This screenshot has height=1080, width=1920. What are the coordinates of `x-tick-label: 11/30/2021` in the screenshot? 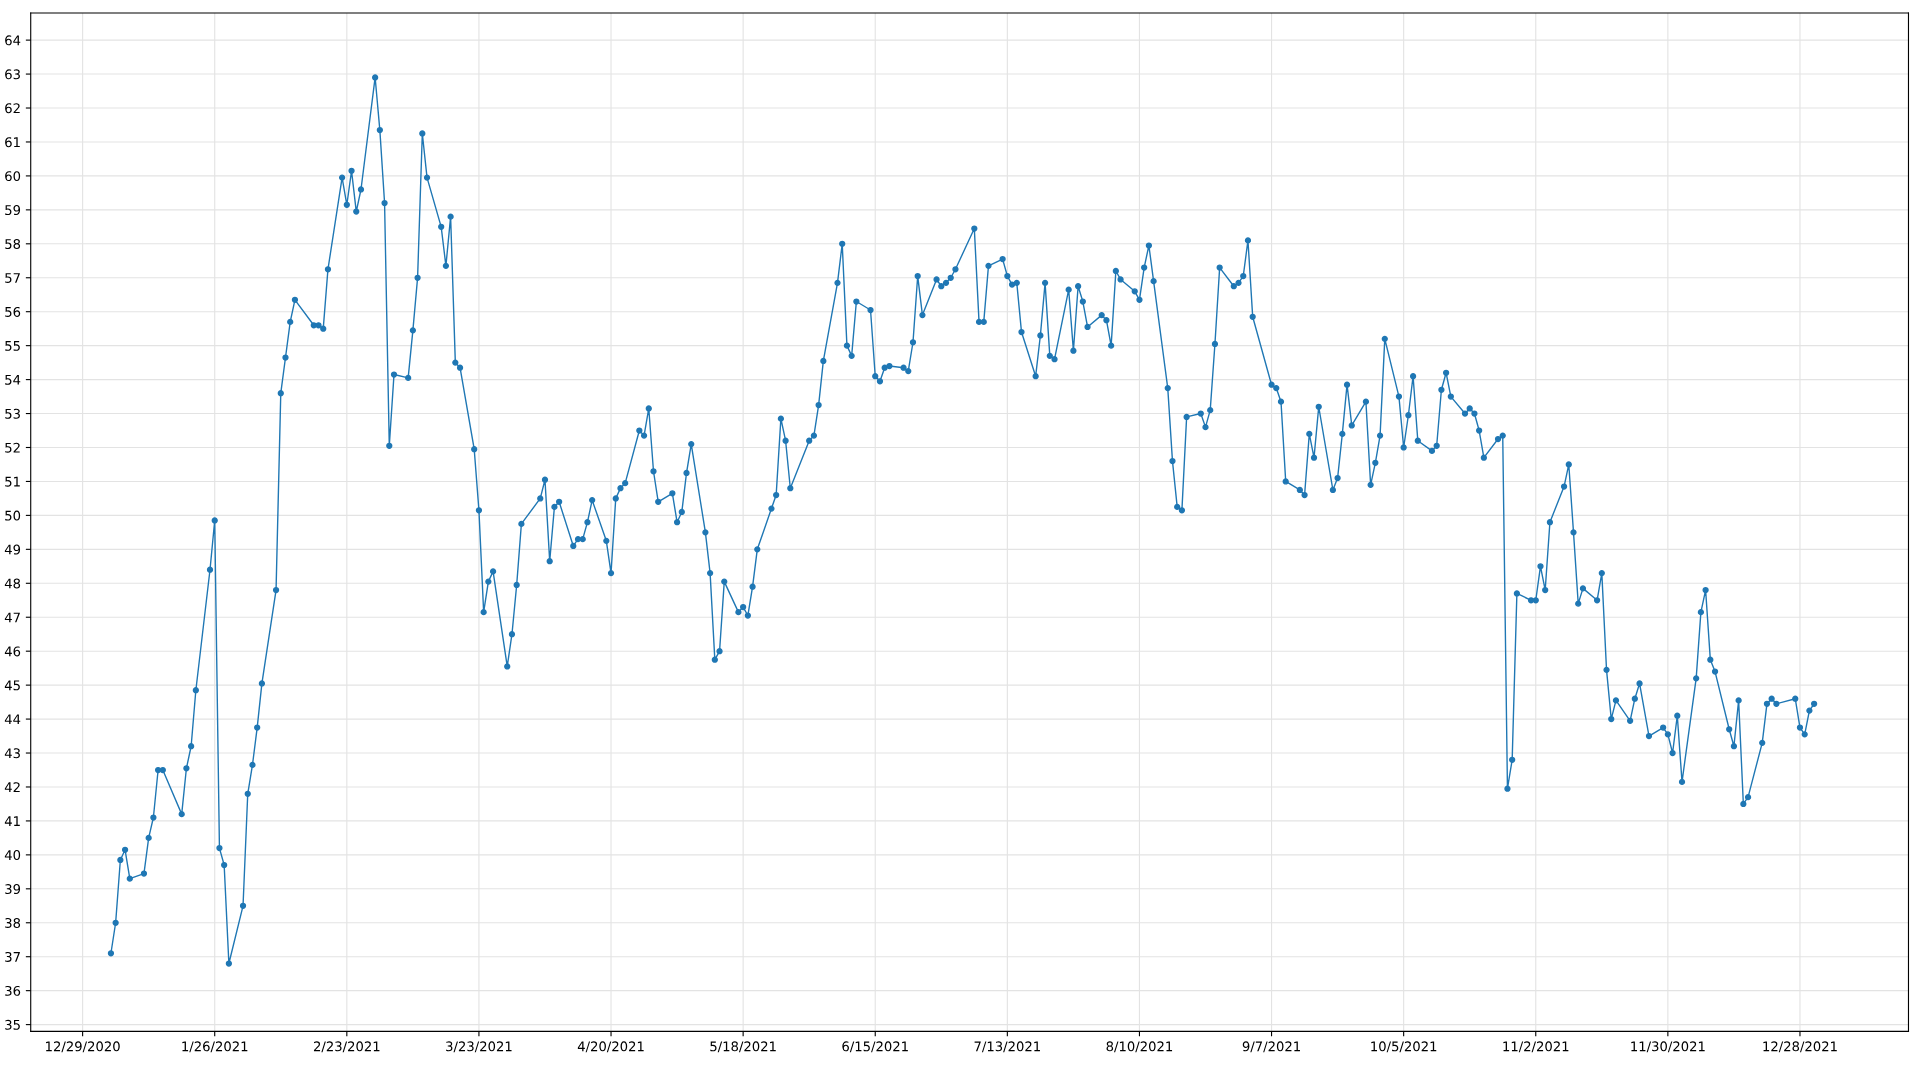 It's located at (1668, 1047).